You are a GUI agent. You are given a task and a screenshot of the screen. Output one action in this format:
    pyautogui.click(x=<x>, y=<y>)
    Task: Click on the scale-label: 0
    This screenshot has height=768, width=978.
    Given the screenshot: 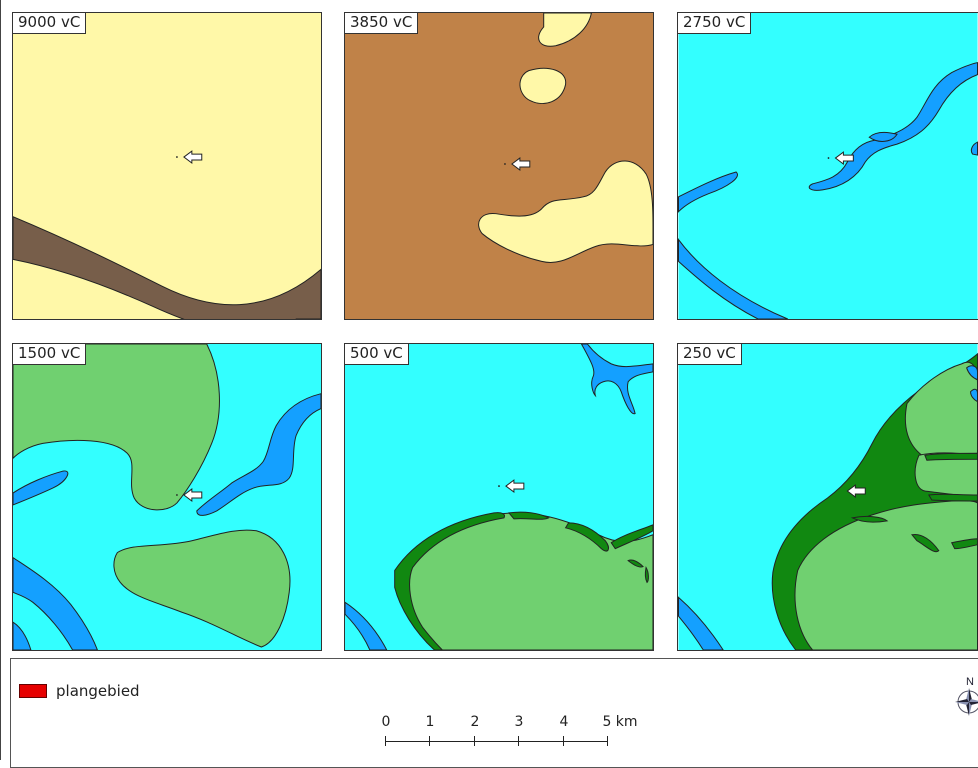 What is the action you would take?
    pyautogui.click(x=386, y=722)
    